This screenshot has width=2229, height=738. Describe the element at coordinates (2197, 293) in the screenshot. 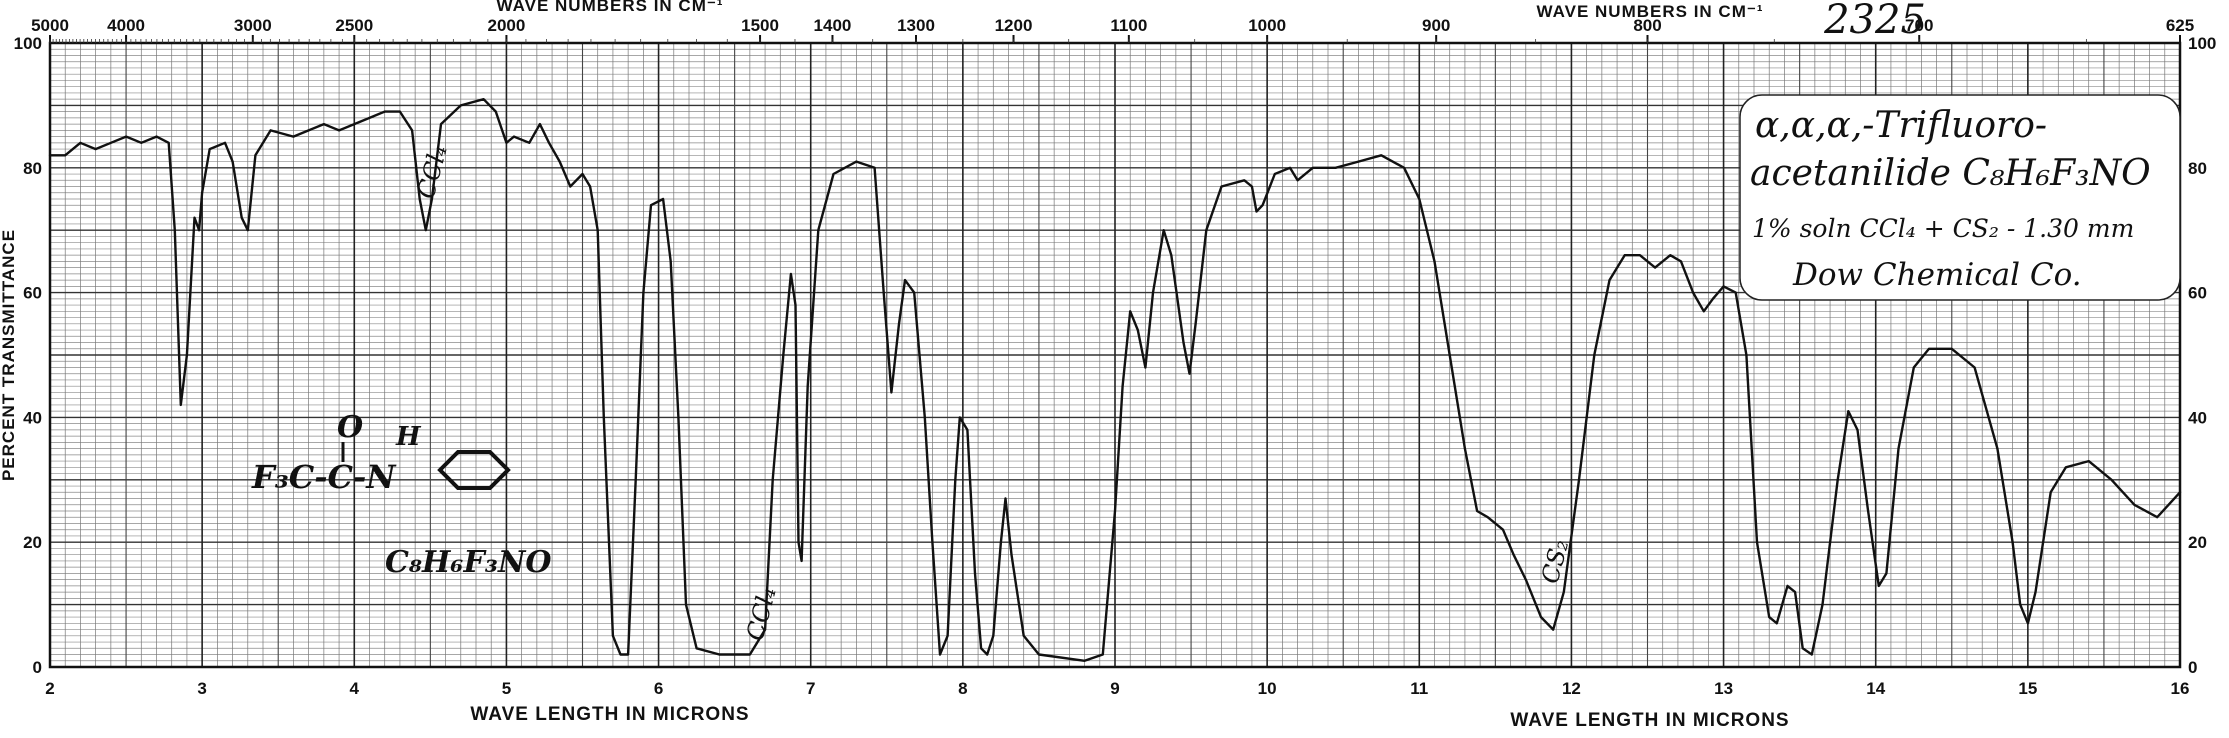

I see `y-tick-label-right: 60` at that location.